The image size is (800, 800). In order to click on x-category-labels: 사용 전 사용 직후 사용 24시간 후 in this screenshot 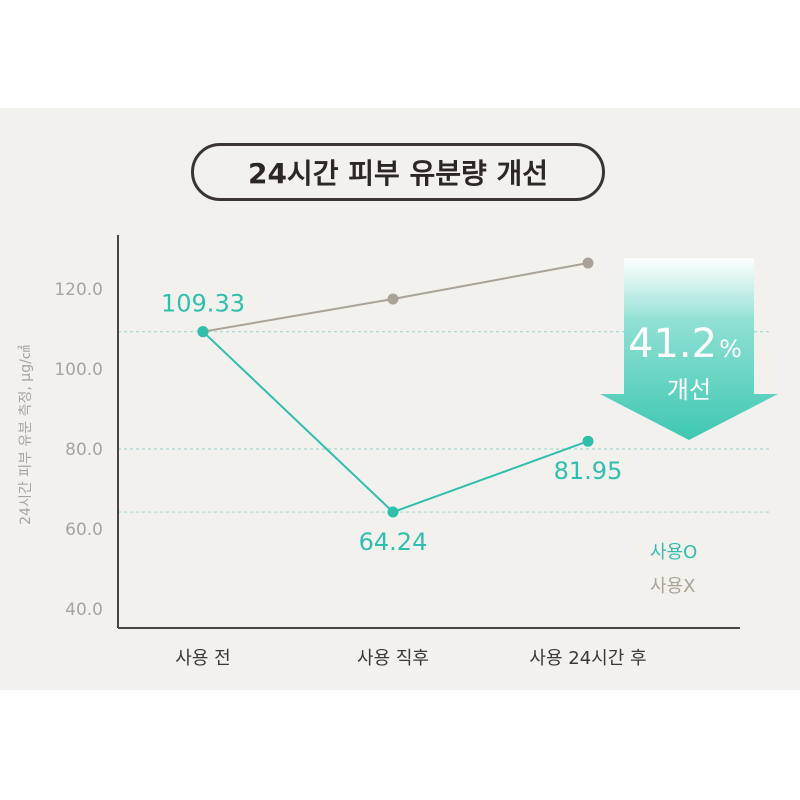, I will do `click(410, 658)`.